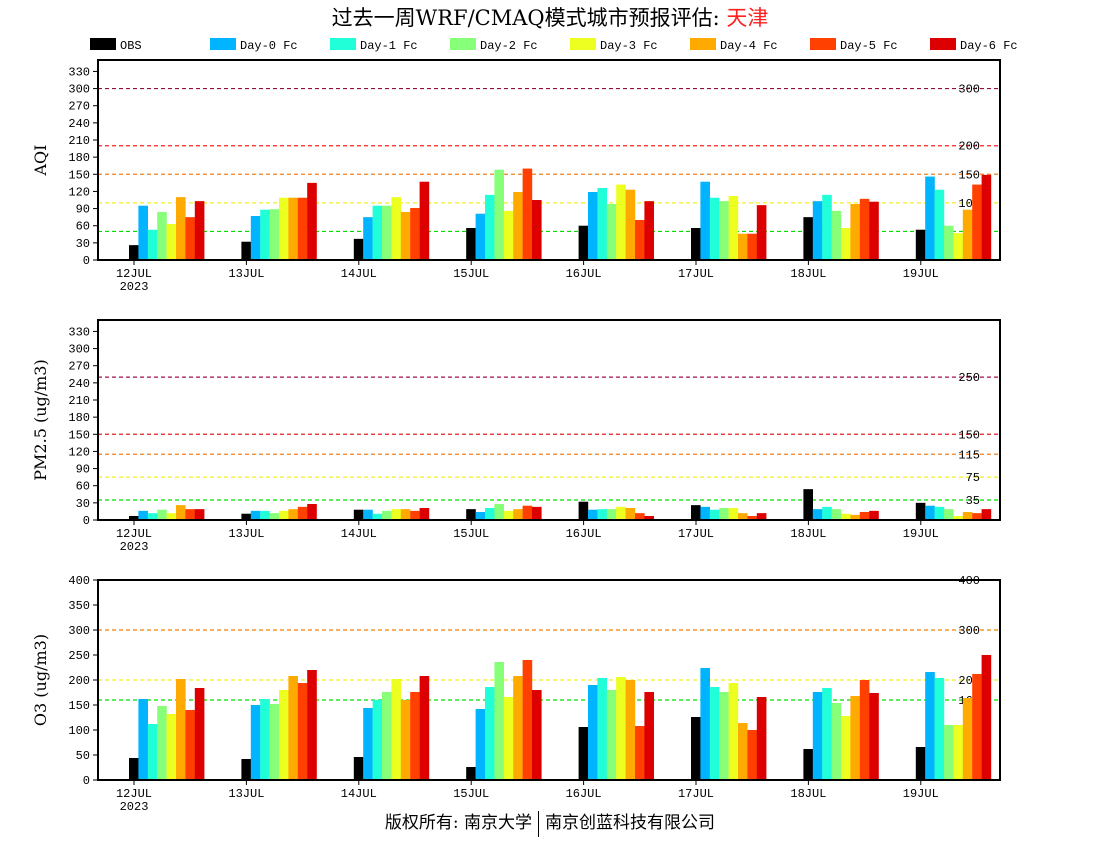 This screenshot has width=1100, height=850. What do you see at coordinates (134, 534) in the screenshot?
I see `x-tick-label: 12JUL` at bounding box center [134, 534].